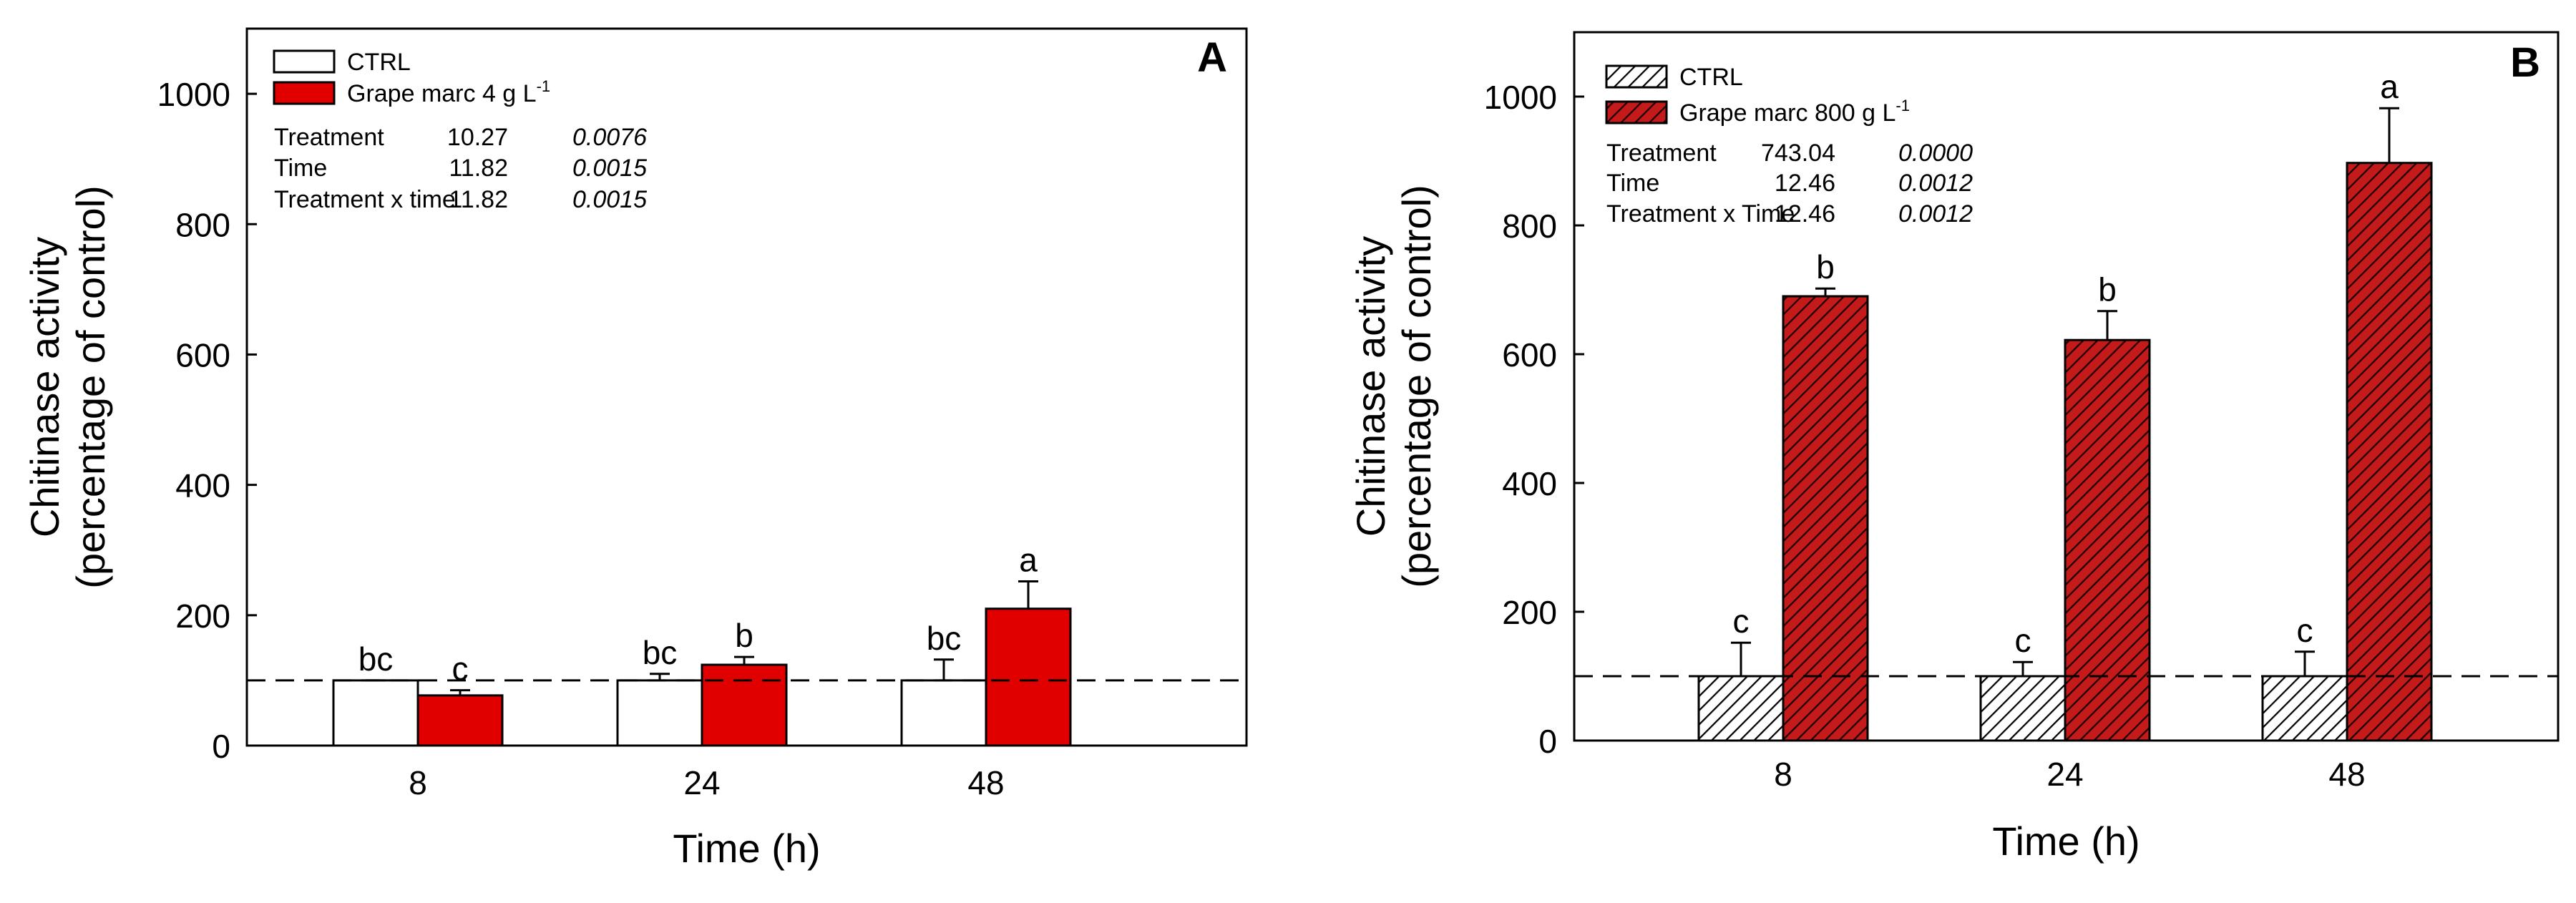 This screenshot has height=903, width=2576. I want to click on stats-p-value: 0.0000, so click(1936, 153).